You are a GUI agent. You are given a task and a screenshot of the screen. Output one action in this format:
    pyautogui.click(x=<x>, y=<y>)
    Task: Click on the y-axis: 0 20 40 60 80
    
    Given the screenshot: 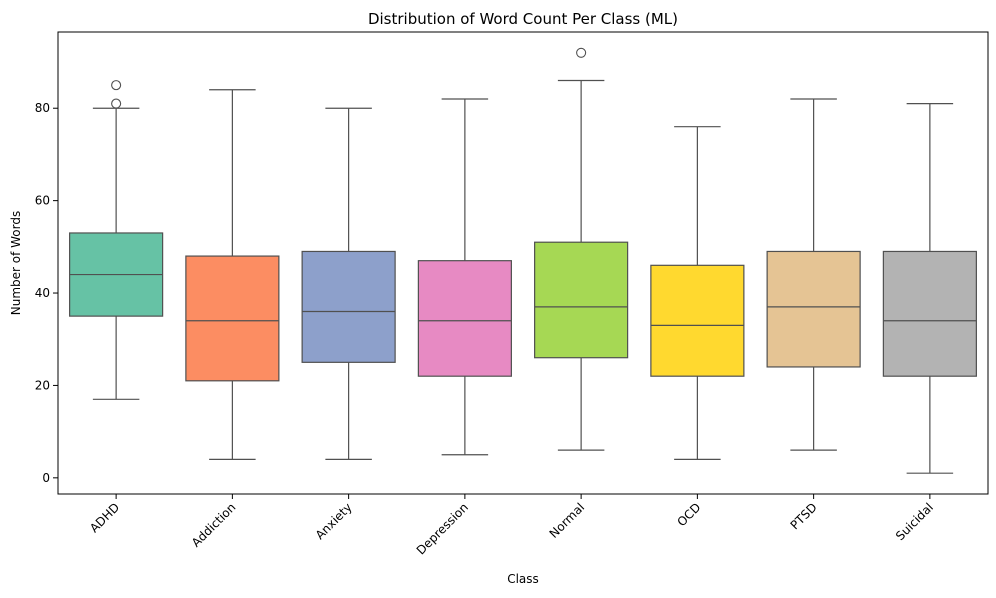 What is the action you would take?
    pyautogui.click(x=46, y=293)
    